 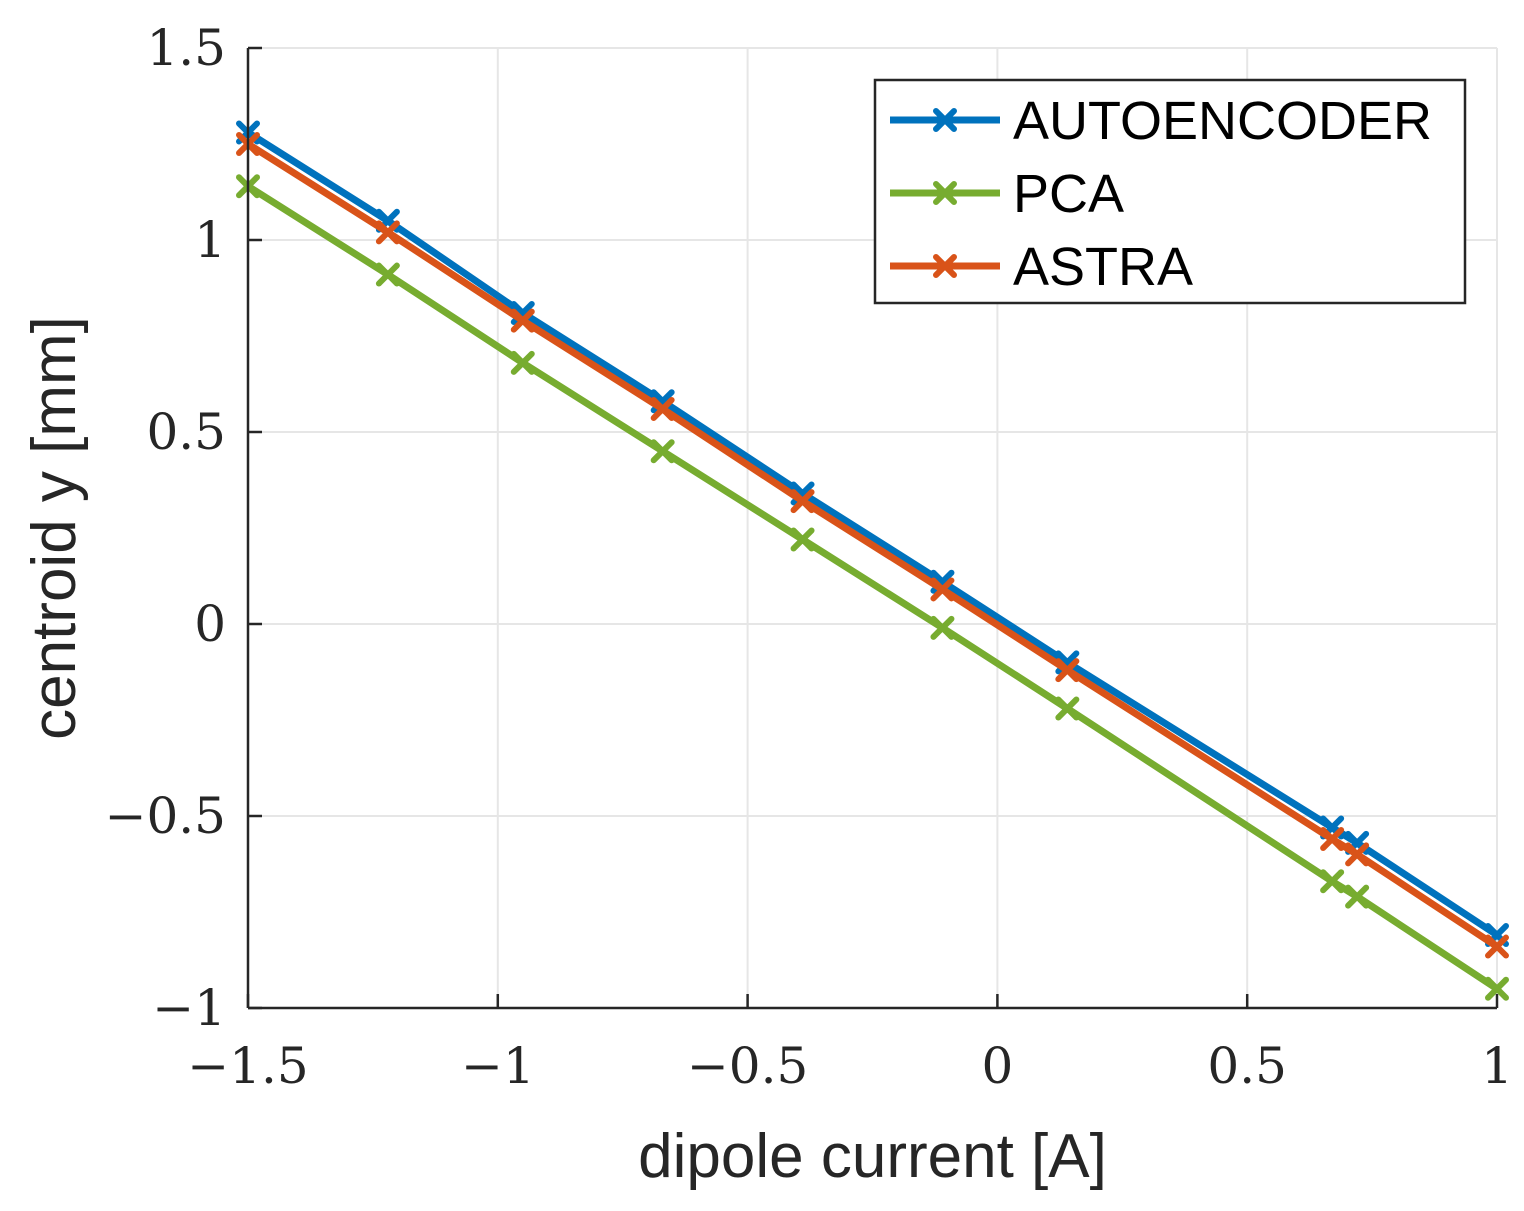 What do you see at coordinates (1068, 194) in the screenshot?
I see `legend-label-pca: PCA` at bounding box center [1068, 194].